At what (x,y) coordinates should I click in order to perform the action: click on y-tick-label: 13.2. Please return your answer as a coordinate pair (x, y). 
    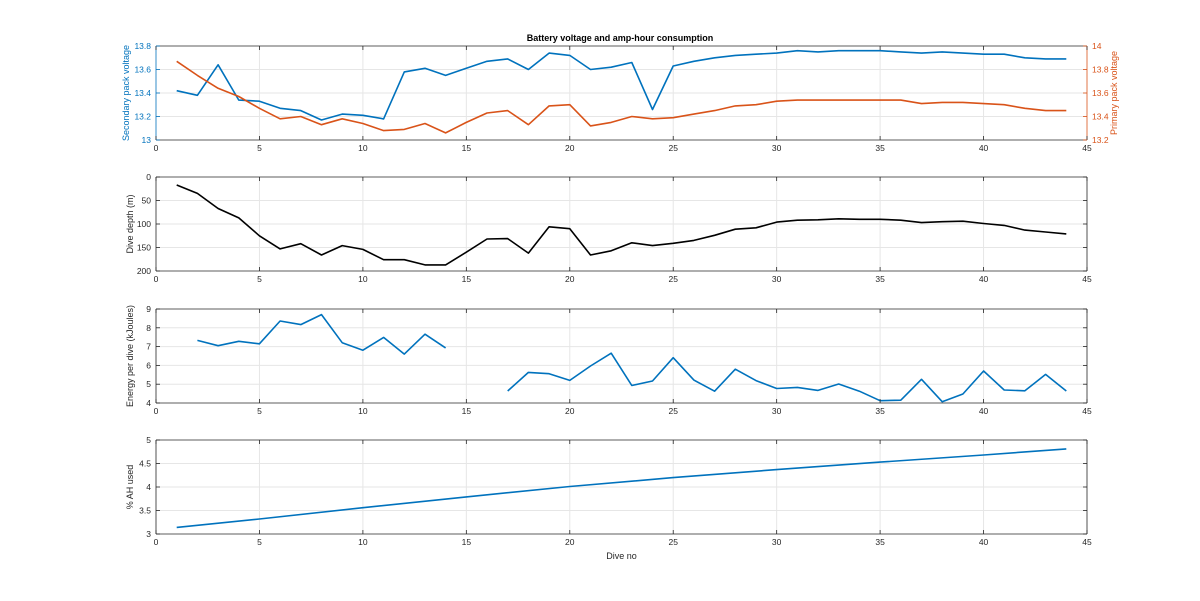
    Looking at the image, I should click on (142, 117).